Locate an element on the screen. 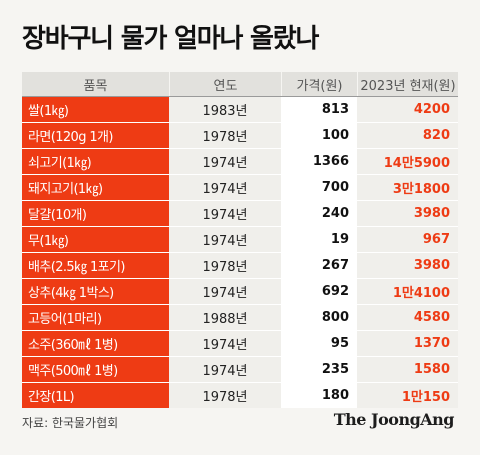 This screenshot has height=455, width=480. price-cell: 240 is located at coordinates (319, 213).